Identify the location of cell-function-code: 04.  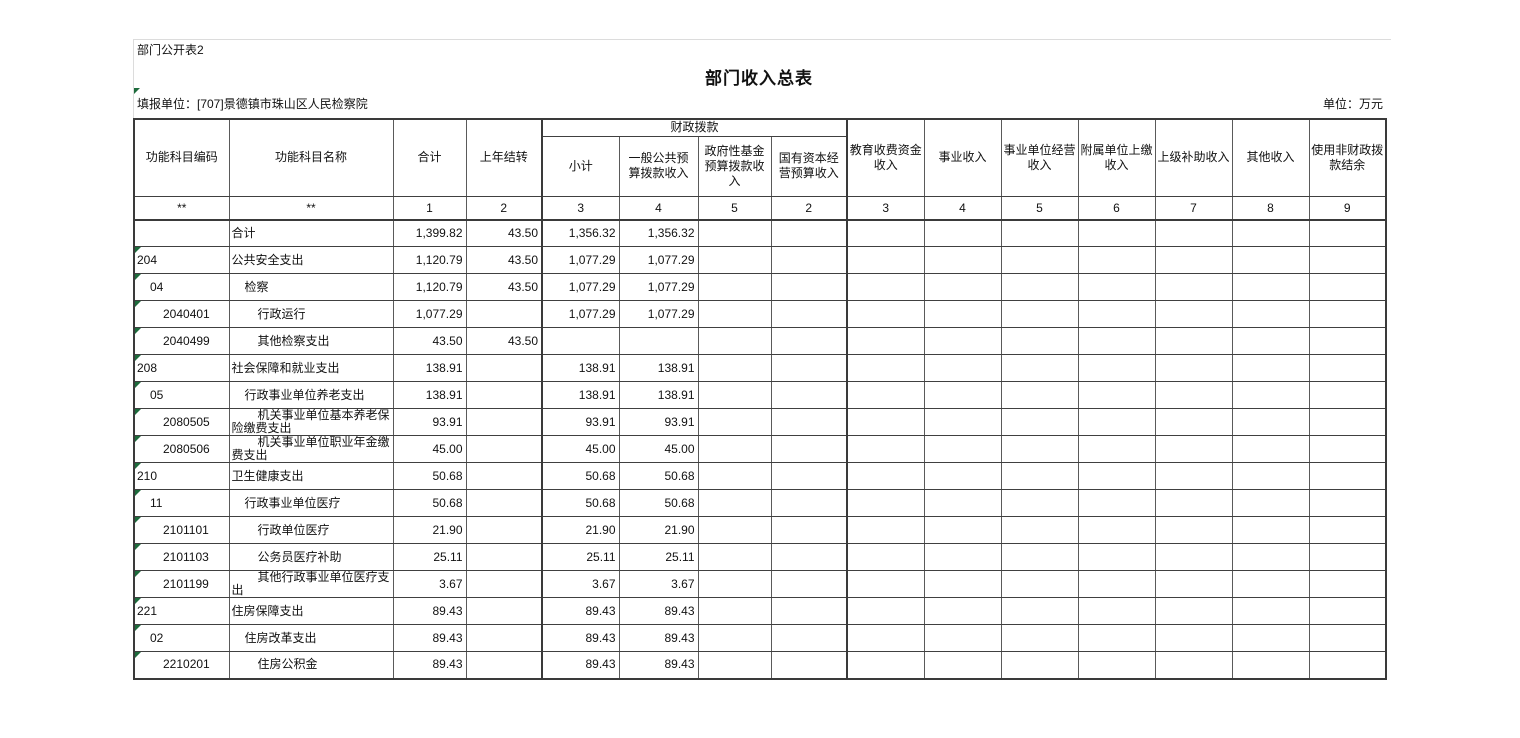
(181, 287).